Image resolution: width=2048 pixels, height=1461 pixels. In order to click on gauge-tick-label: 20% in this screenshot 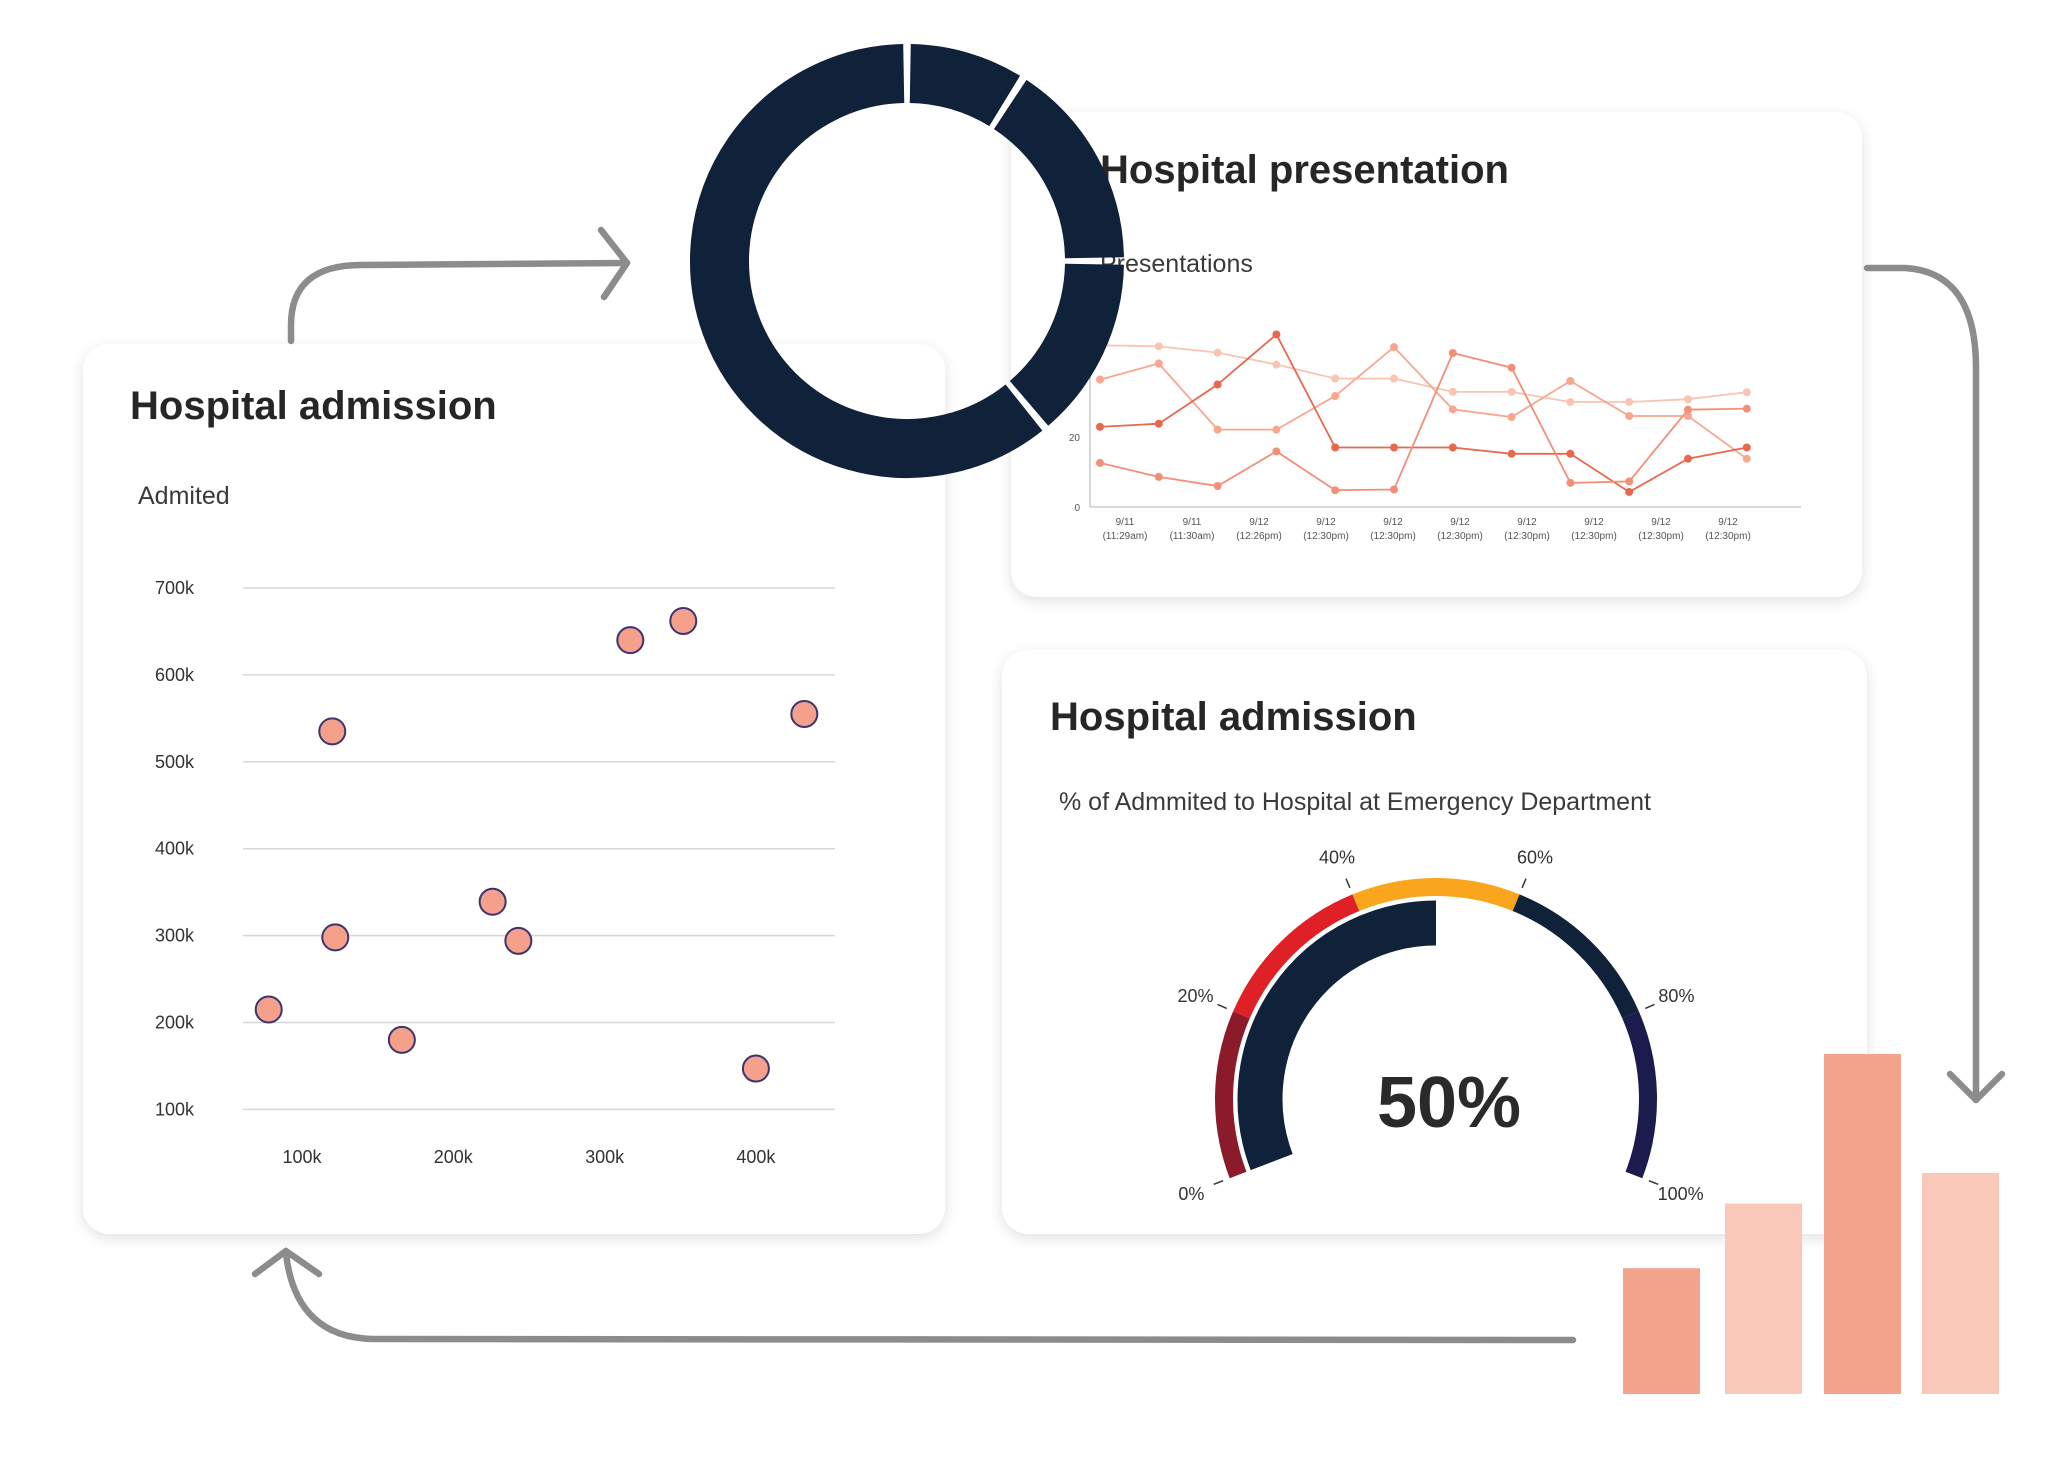, I will do `click(1196, 996)`.